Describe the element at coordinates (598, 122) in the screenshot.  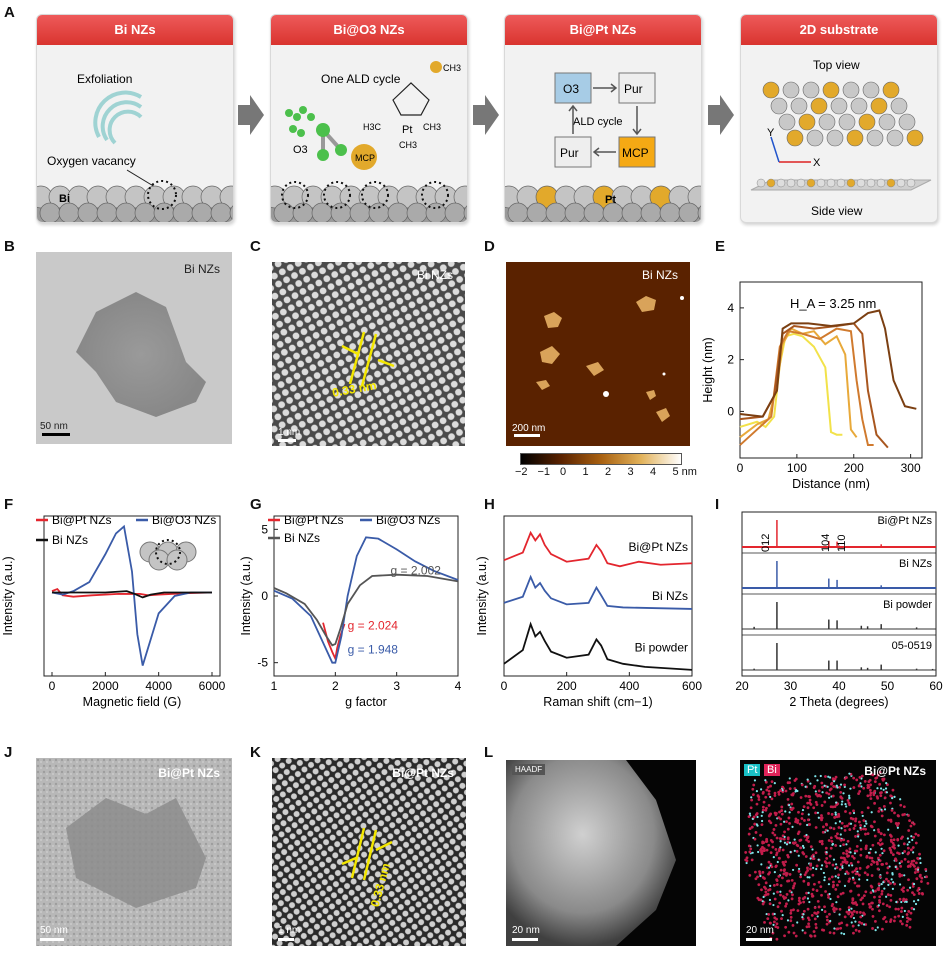
I see `ald-cycle-label: ALD cycle` at that location.